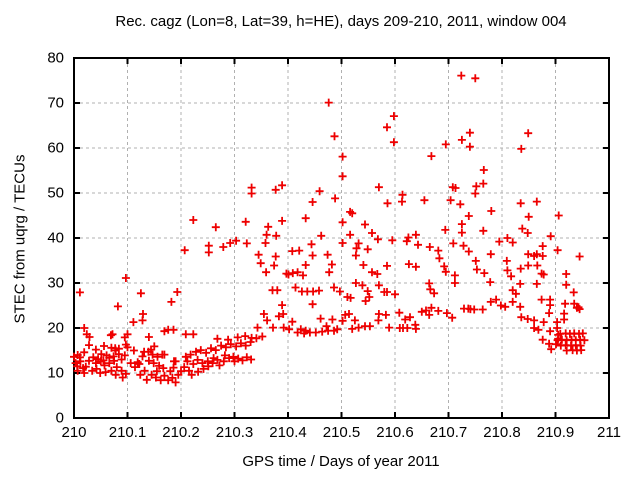 Image resolution: width=640 pixels, height=480 pixels. Describe the element at coordinates (181, 432) in the screenshot. I see `x-tick-label: 210.2` at that location.